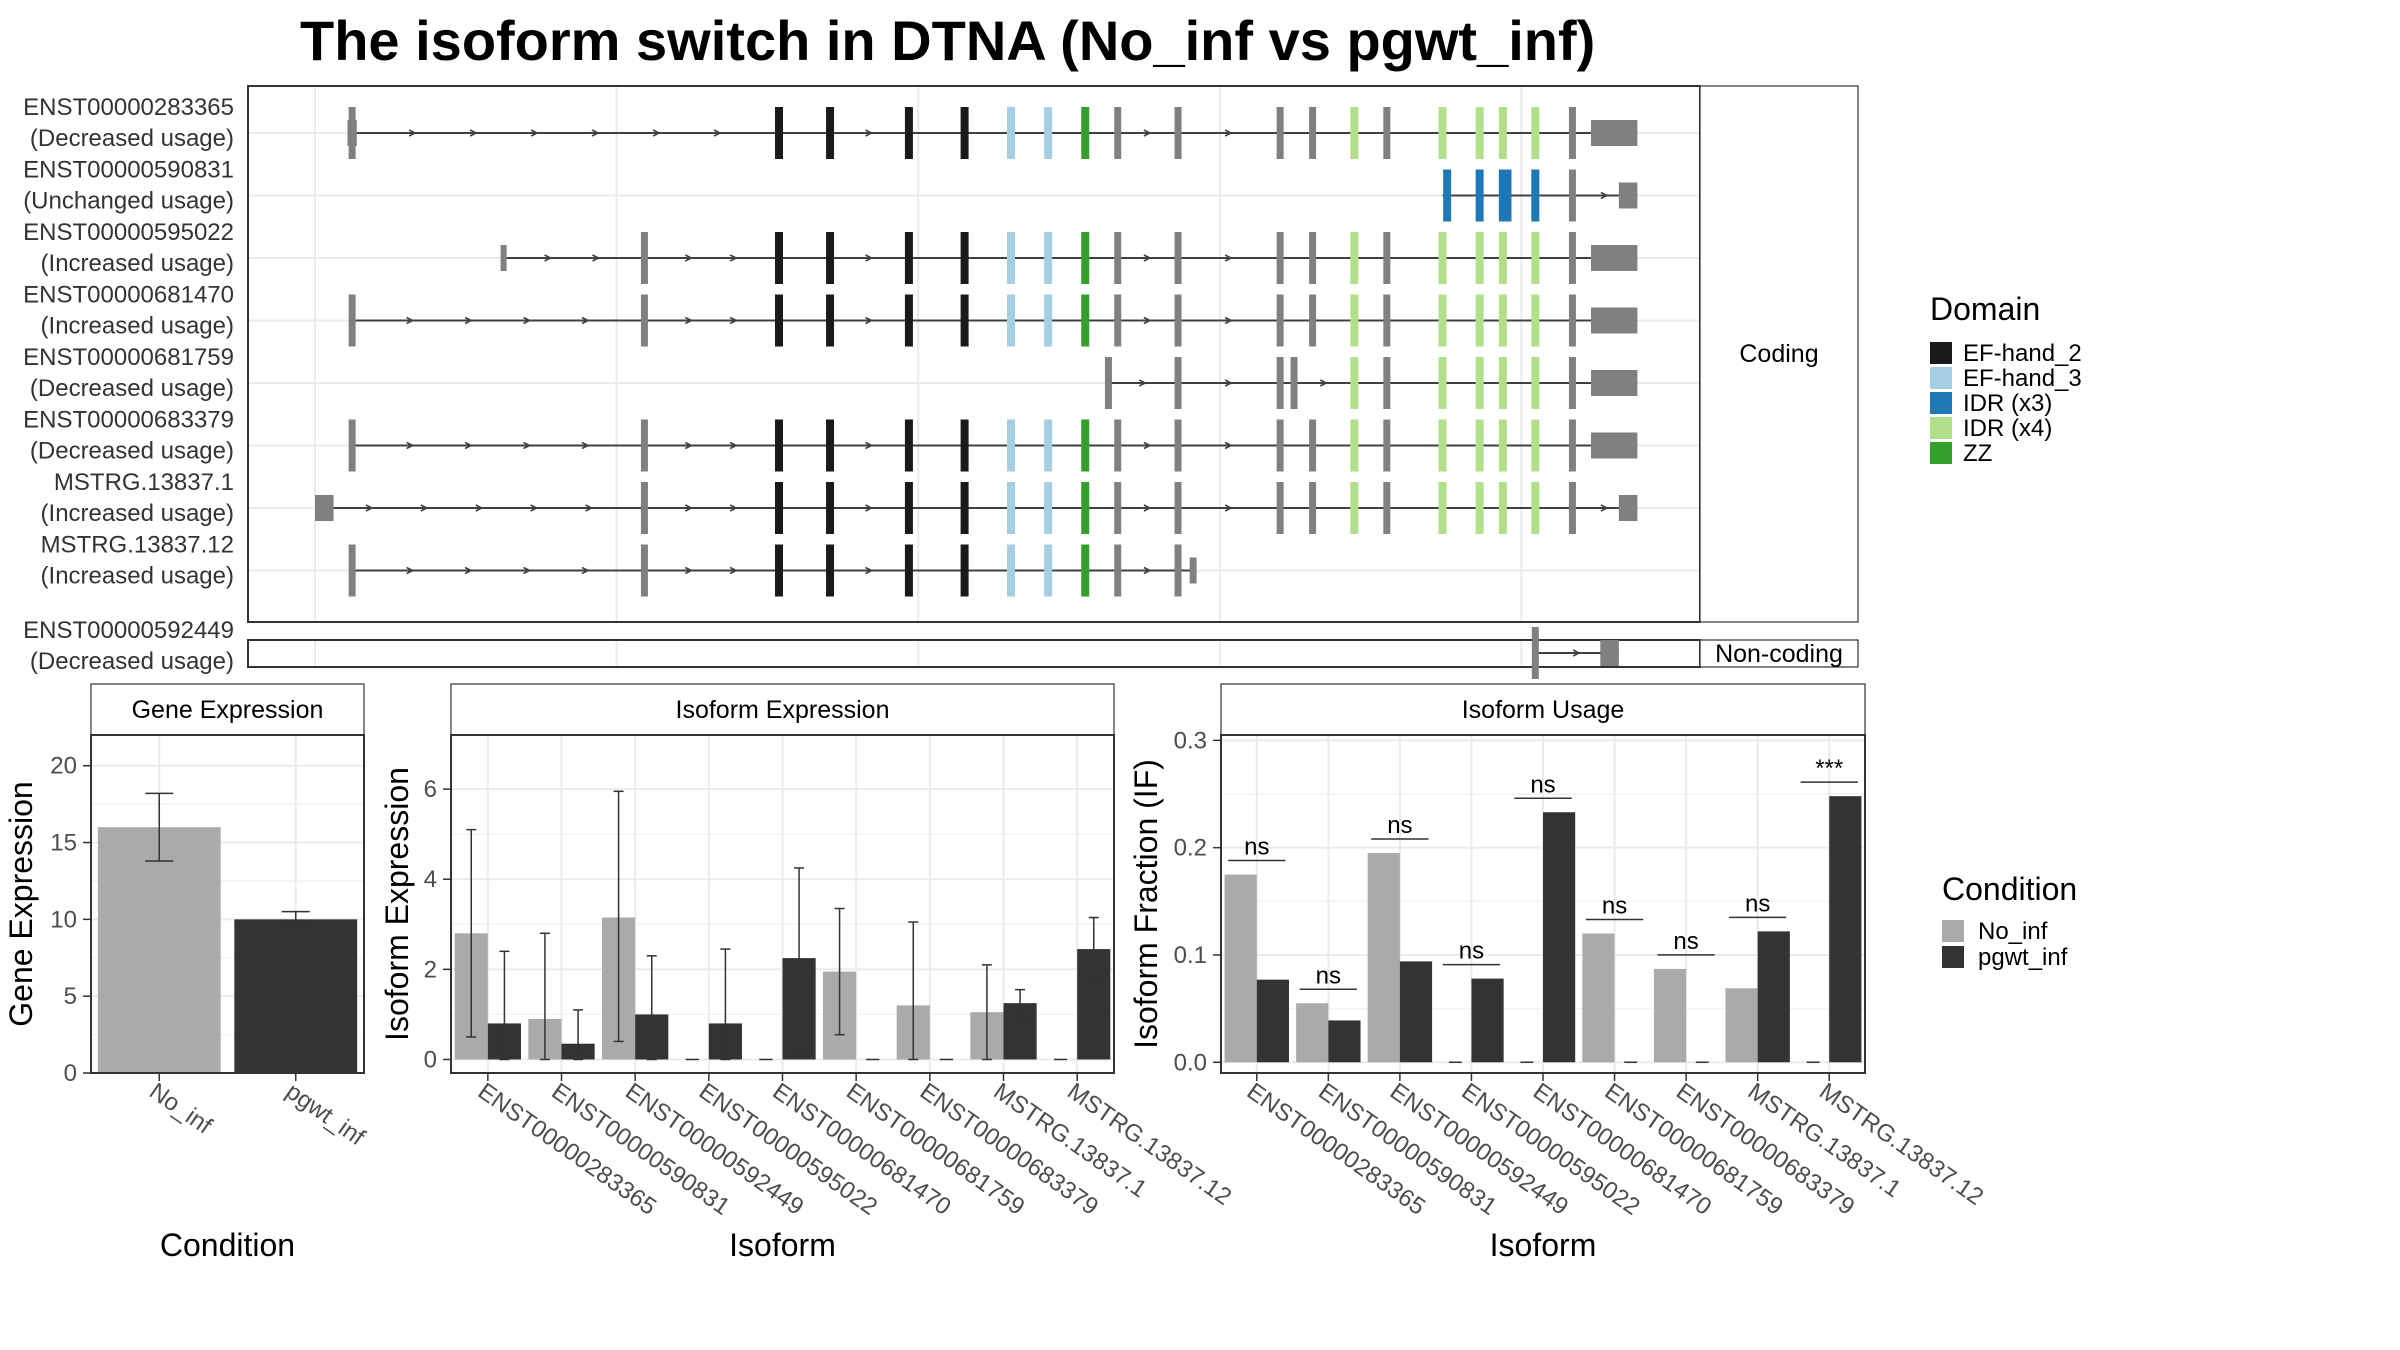 Image resolution: width=2400 pixels, height=1350 pixels. Describe the element at coordinates (128, 201) in the screenshot. I see `transcript-status-label: (Unchanged usage)` at that location.